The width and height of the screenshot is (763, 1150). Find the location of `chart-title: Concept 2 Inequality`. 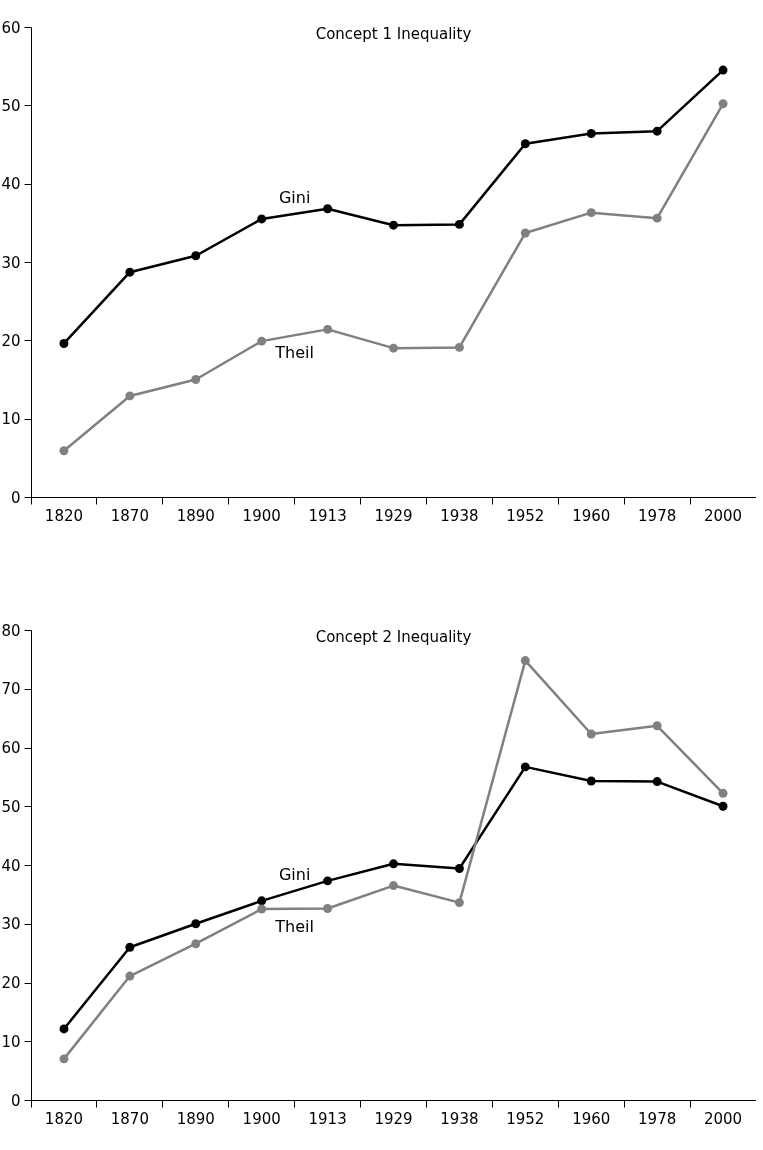

chart-title: Concept 2 Inequality is located at coordinates (393, 637).